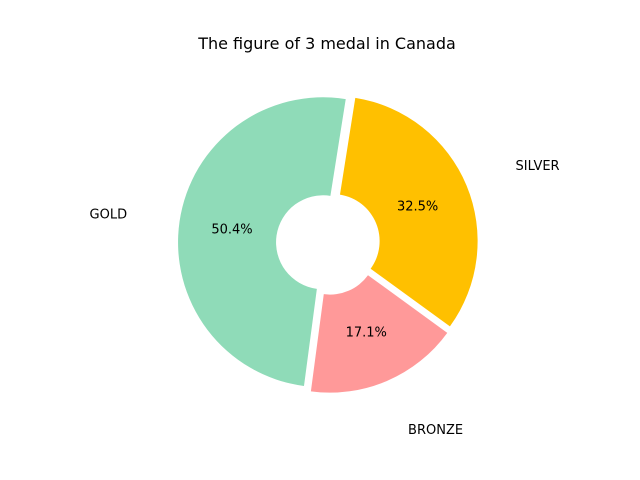 The height and width of the screenshot is (480, 640). What do you see at coordinates (417, 206) in the screenshot?
I see `percent-label-silver: 32.5%` at bounding box center [417, 206].